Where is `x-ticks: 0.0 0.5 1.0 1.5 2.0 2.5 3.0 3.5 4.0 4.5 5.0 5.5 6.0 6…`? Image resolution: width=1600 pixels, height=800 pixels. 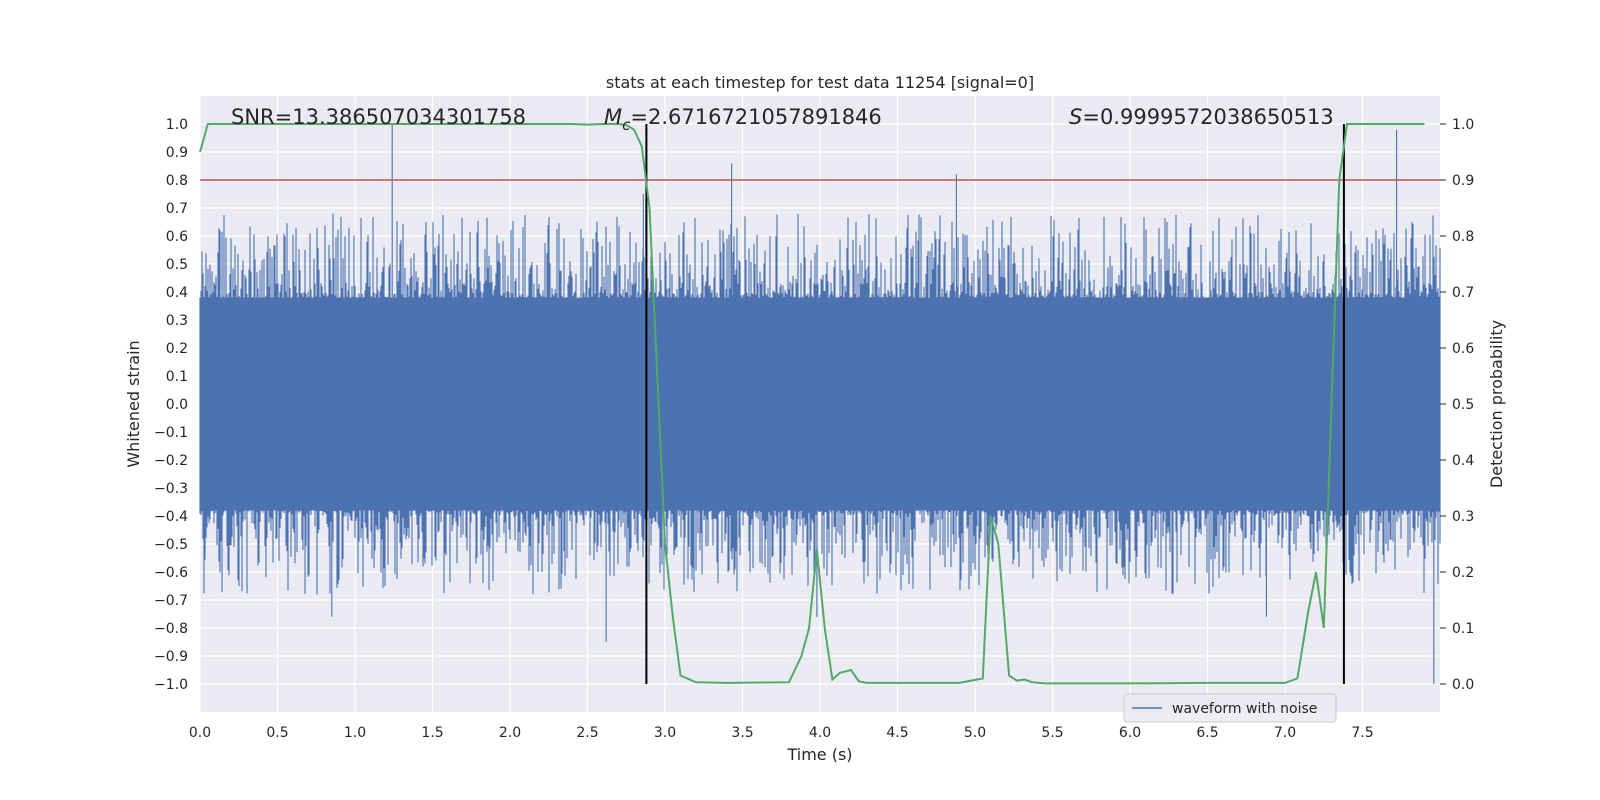
x-ticks: 0.0 0.5 1.0 1.5 2.0 2.5 3.0 3.5 4.0 4.5 5.0 5.5 6.0 6… is located at coordinates (781, 733).